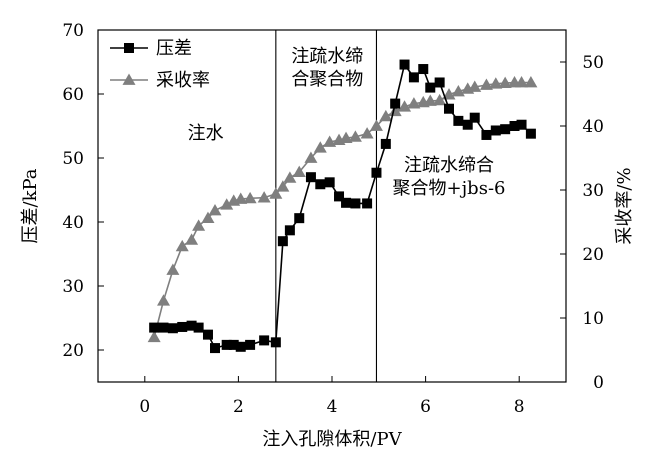 This screenshot has width=652, height=459. Describe the element at coordinates (73, 287) in the screenshot. I see `y-left-tick-label: 30` at that location.